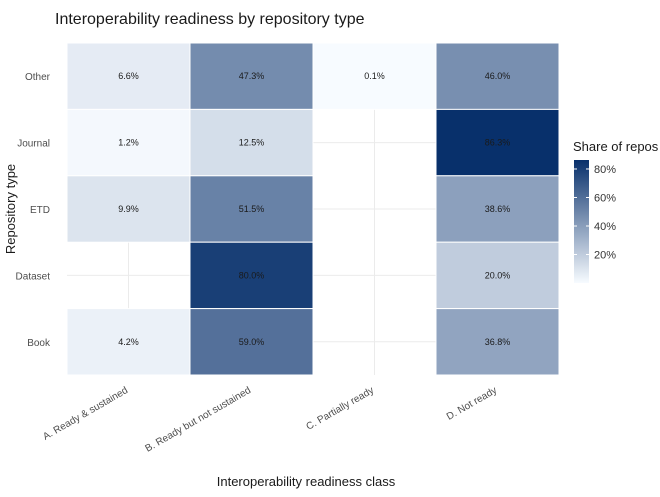 This screenshot has height=497, width=660. I want to click on legend-color-bar, so click(581, 221).